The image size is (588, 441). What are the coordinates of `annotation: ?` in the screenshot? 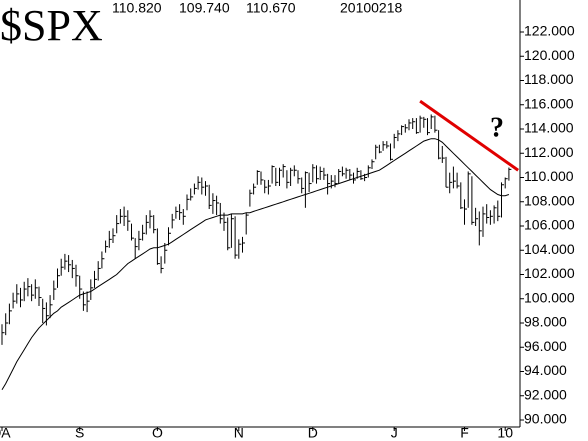 It's located at (497, 127).